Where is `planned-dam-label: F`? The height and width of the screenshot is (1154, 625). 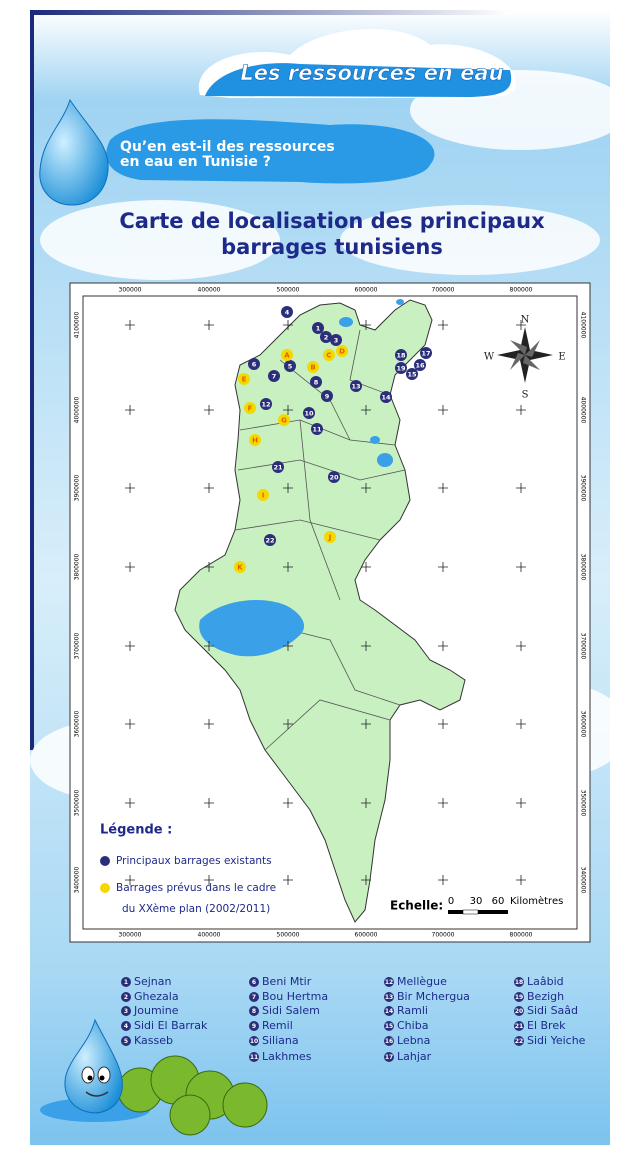 planned-dam-label: F is located at coordinates (250, 409).